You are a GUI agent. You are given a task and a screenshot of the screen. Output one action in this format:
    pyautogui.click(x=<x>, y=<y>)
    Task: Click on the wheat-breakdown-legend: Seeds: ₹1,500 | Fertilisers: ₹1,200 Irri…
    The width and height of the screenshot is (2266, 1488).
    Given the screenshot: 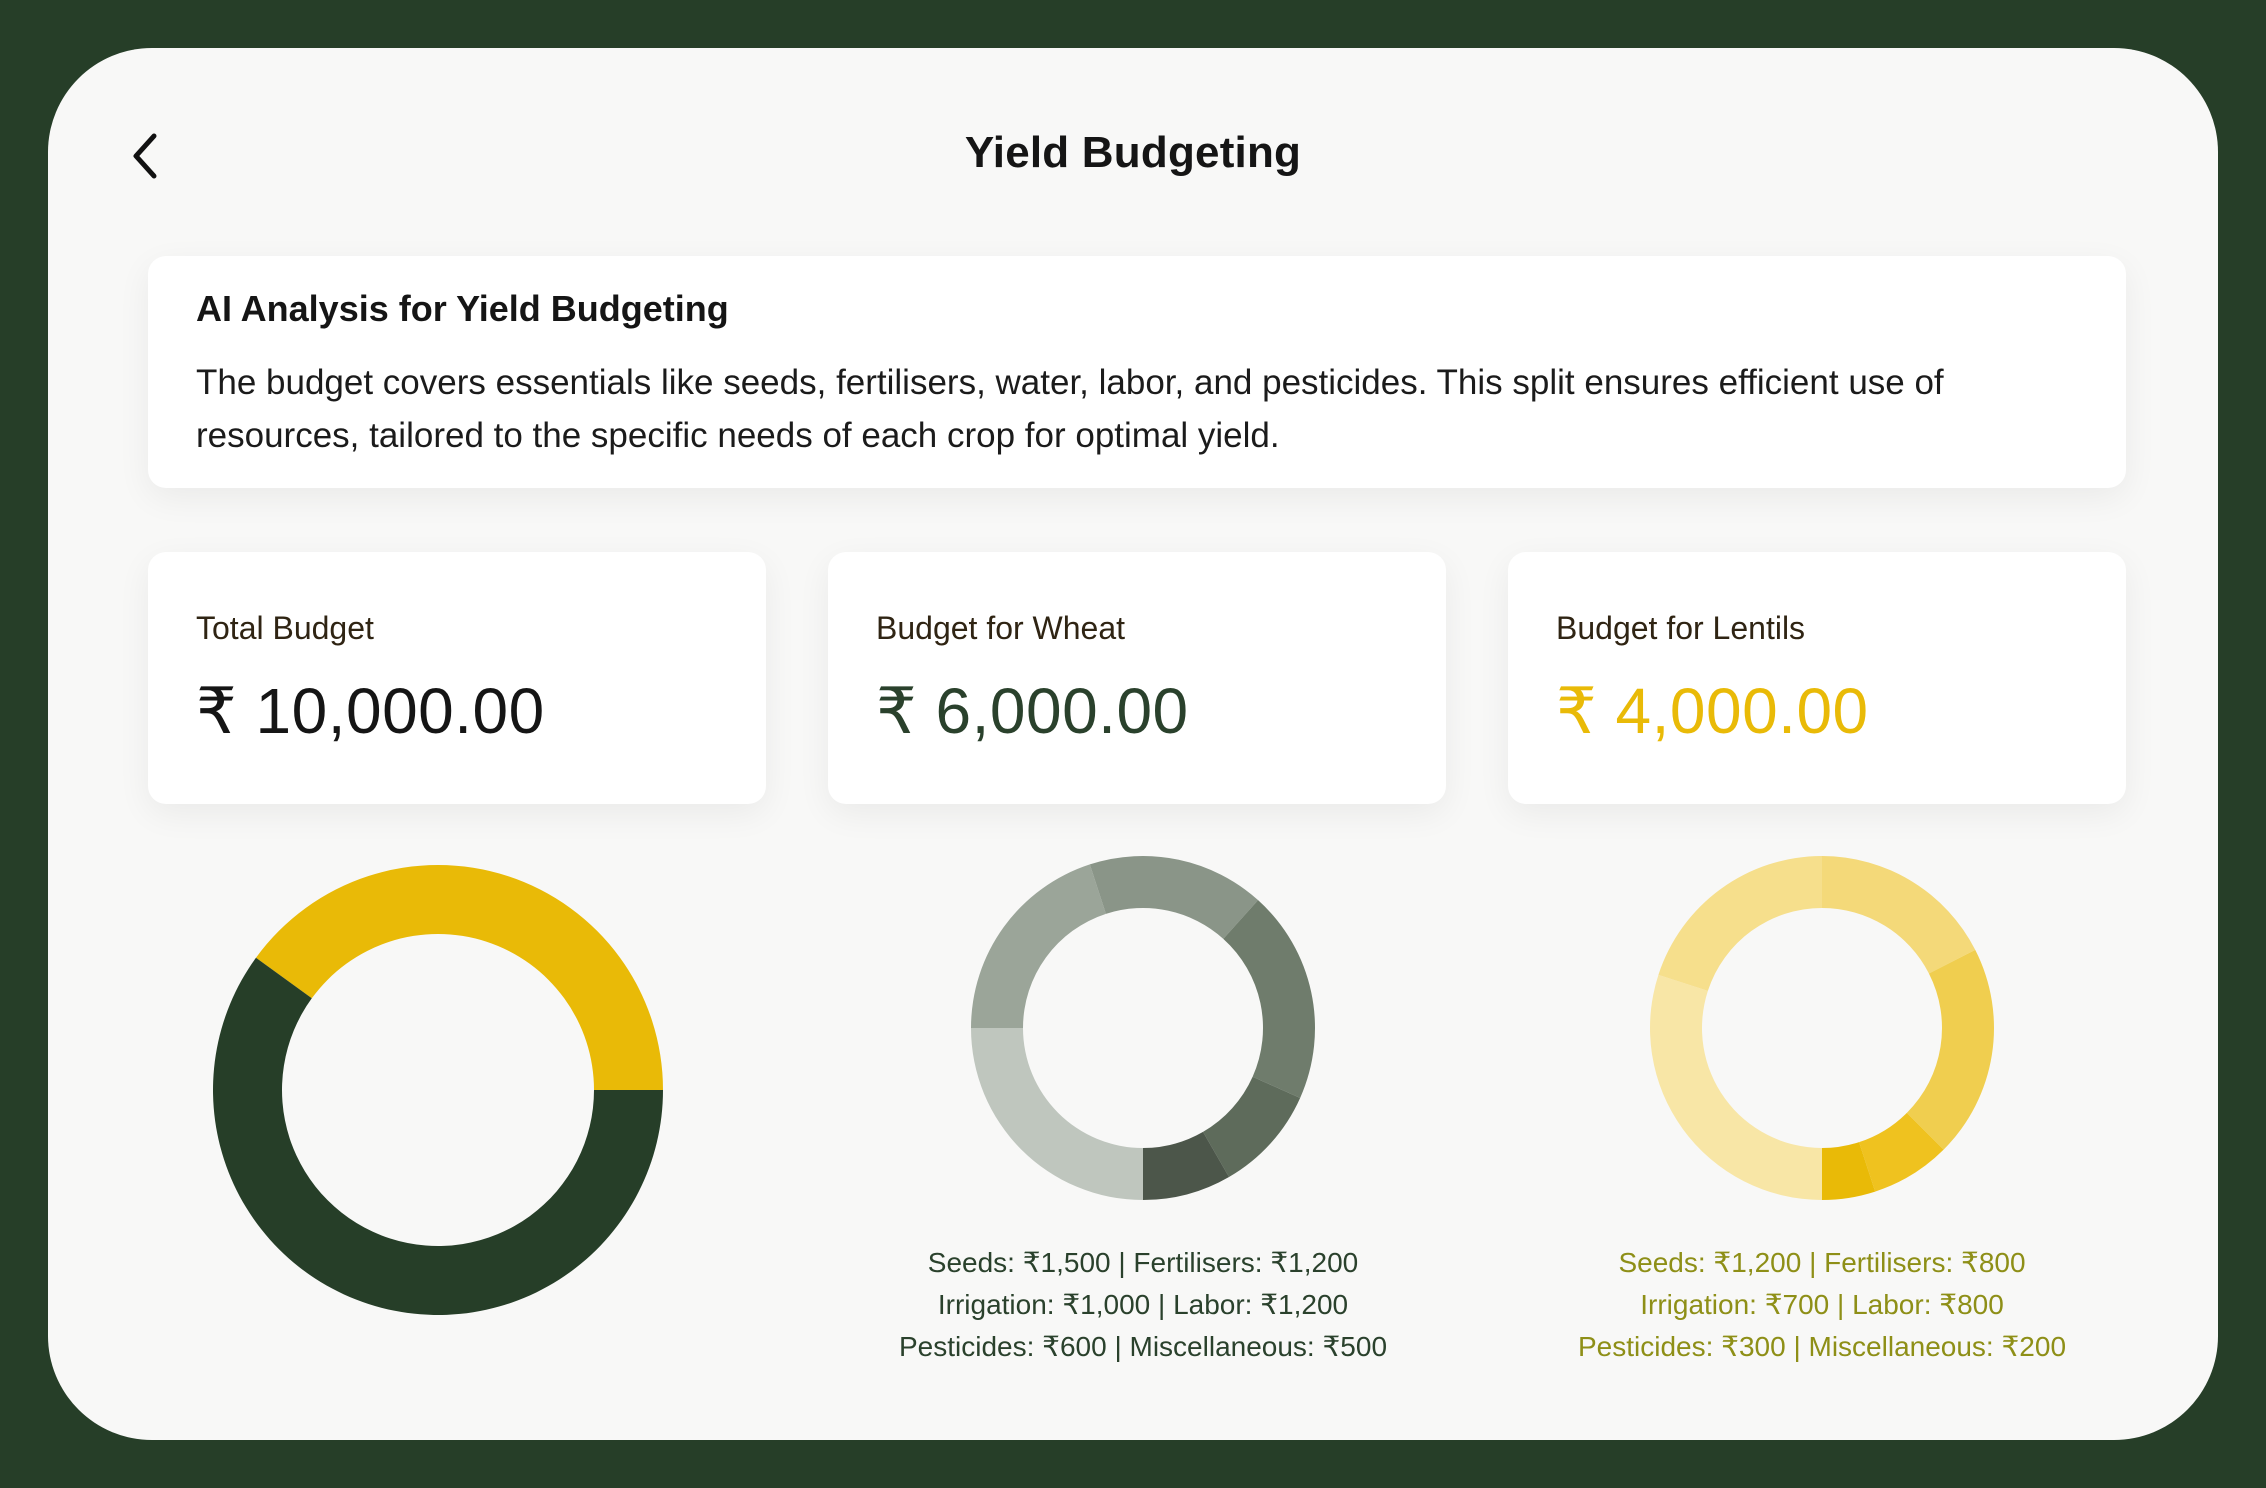 What is the action you would take?
    pyautogui.click(x=1143, y=1305)
    